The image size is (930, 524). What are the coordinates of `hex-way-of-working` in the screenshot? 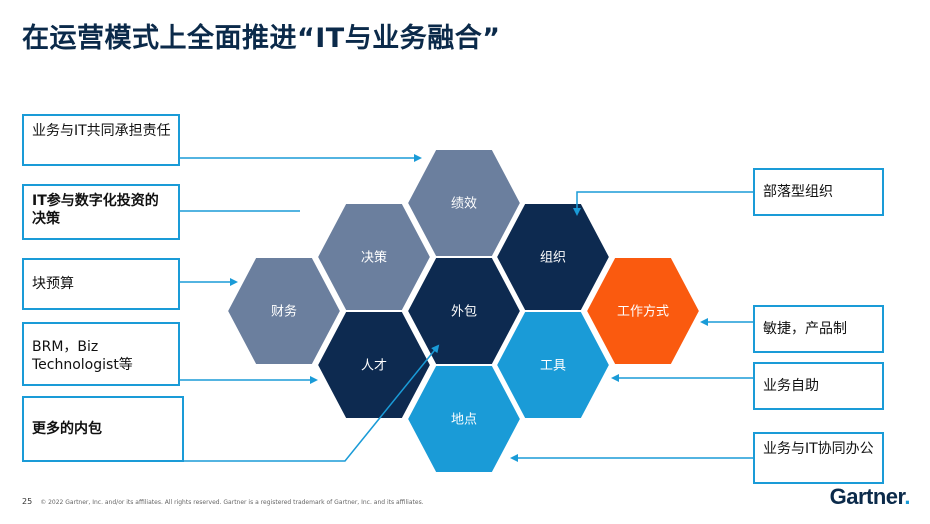 It's located at (643, 311).